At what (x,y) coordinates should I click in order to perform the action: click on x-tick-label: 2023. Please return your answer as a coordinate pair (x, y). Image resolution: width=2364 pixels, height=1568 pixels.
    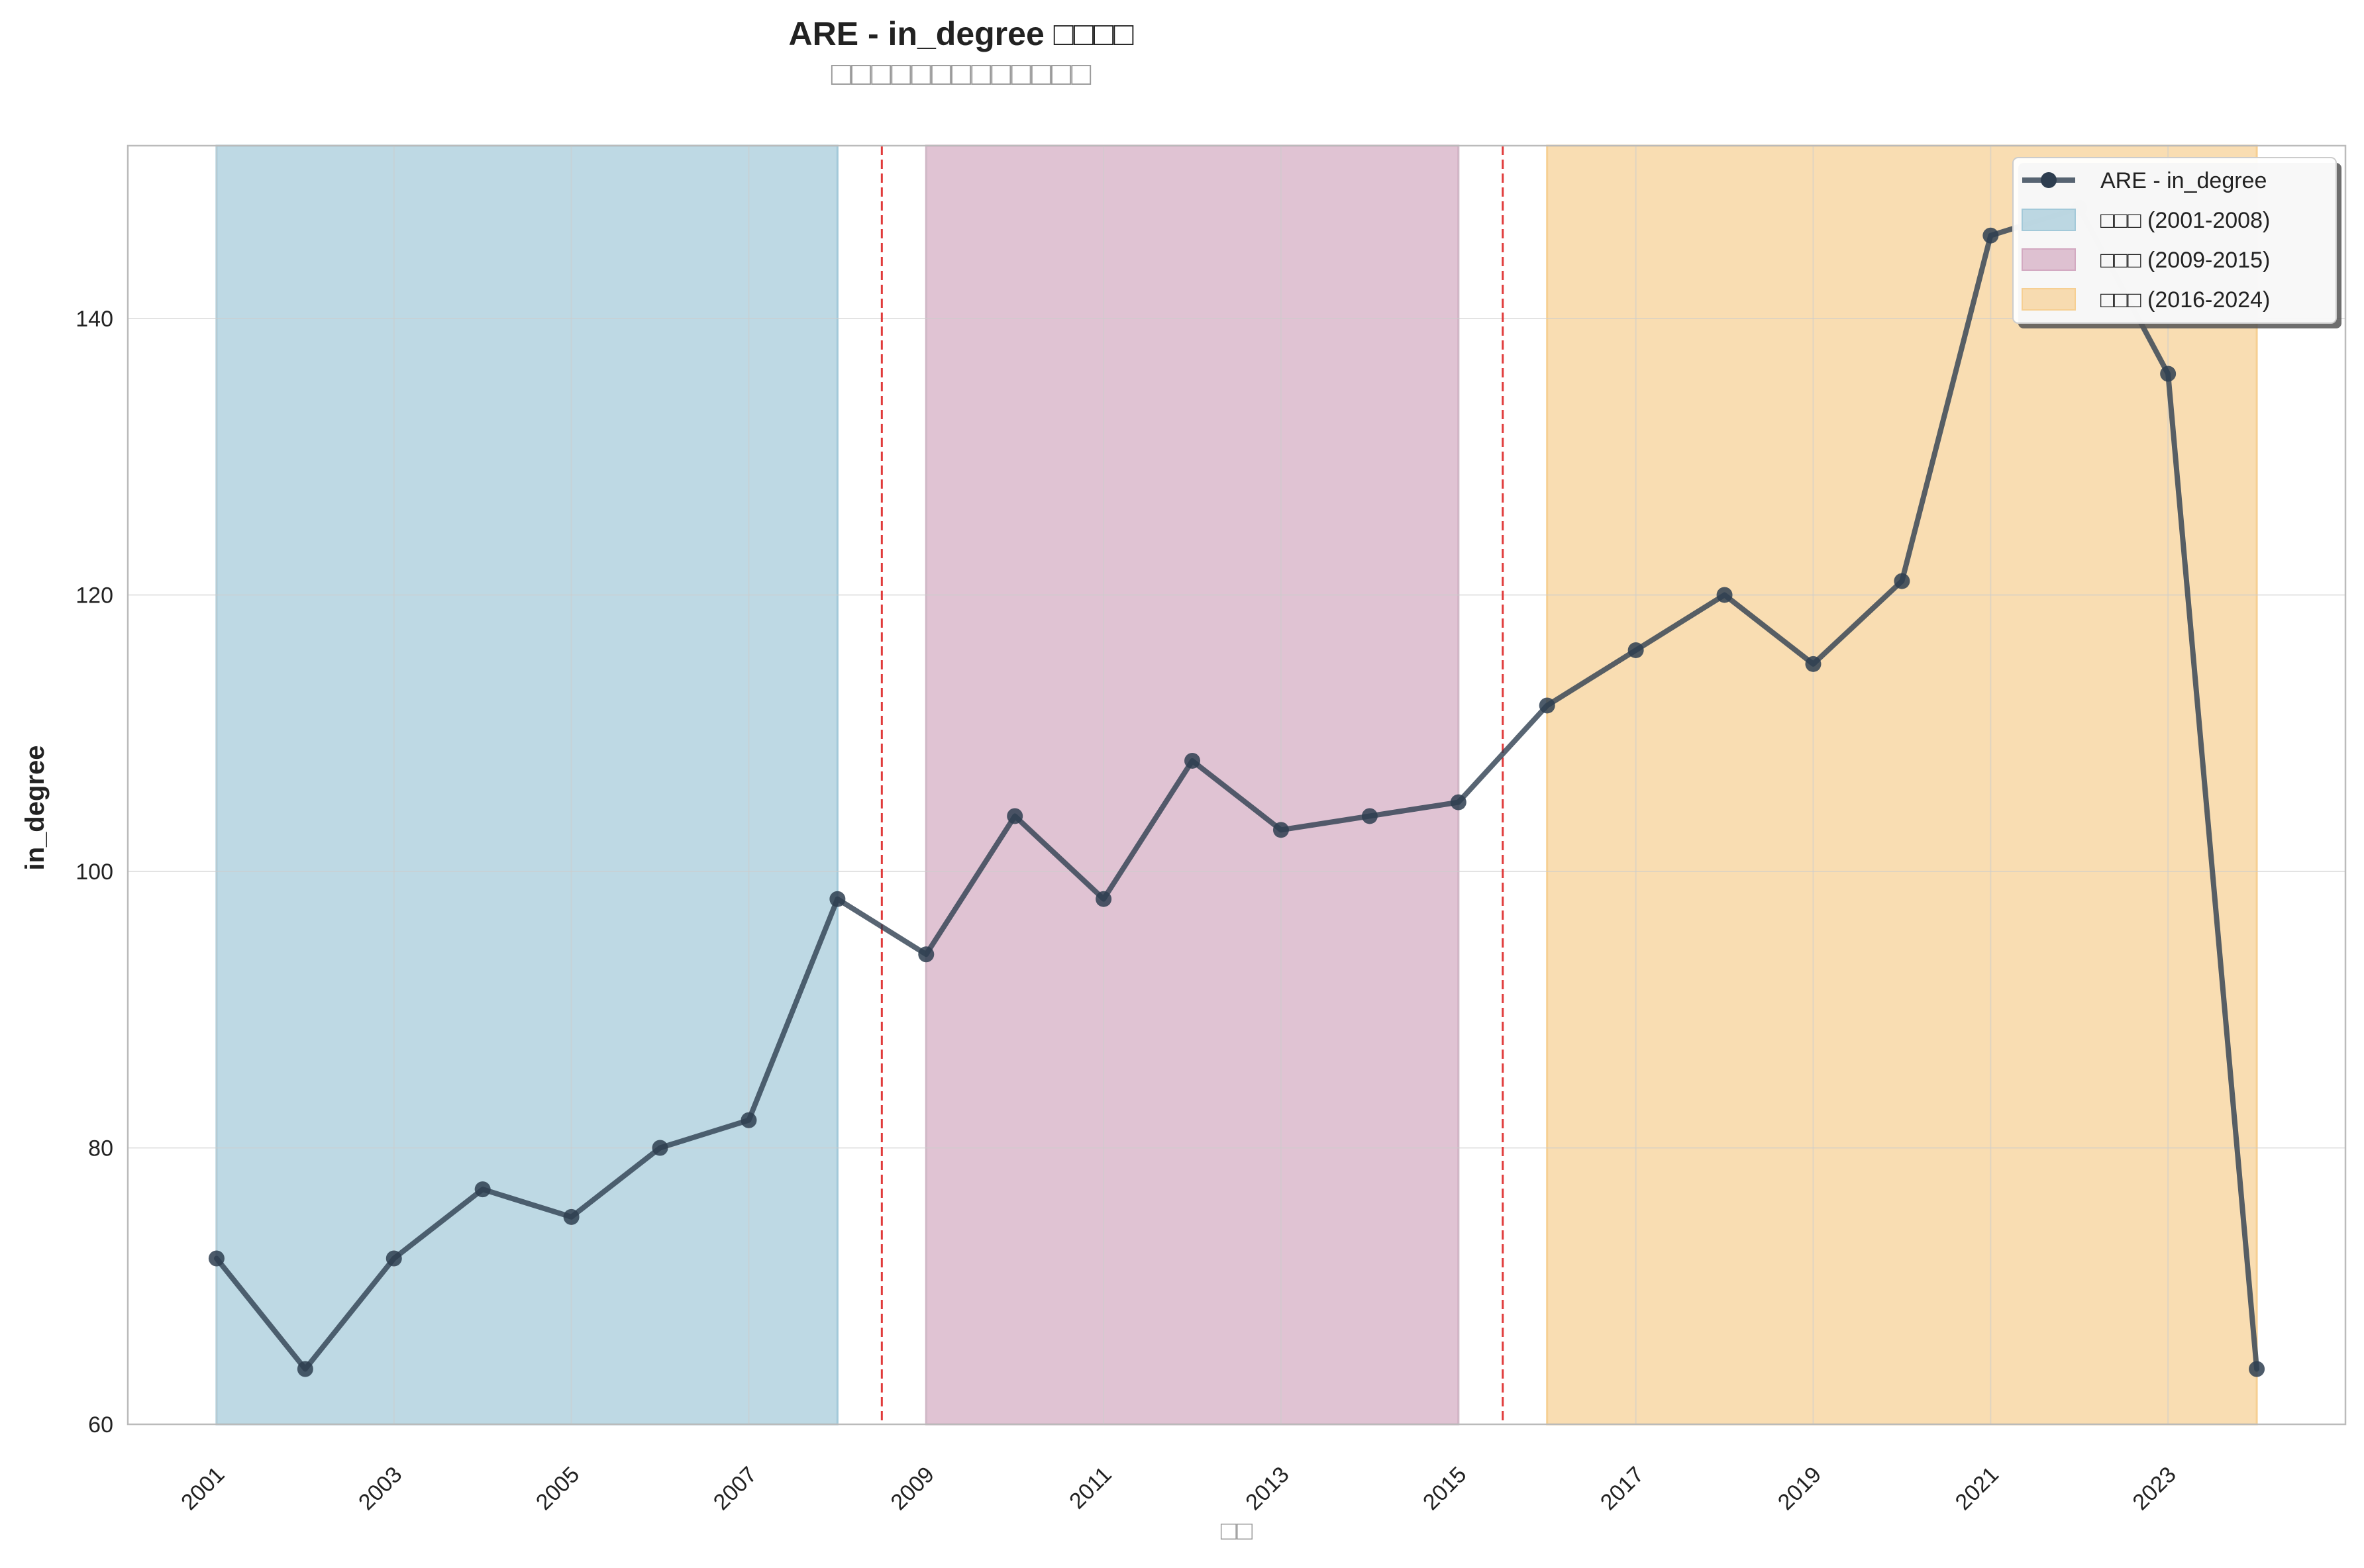
    Looking at the image, I should click on (2155, 1488).